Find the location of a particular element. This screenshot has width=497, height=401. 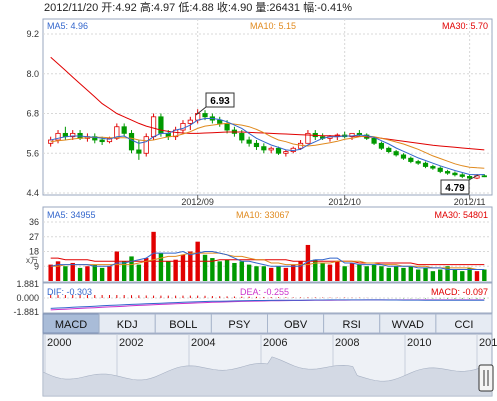

timeline-area is located at coordinates (267, 376).